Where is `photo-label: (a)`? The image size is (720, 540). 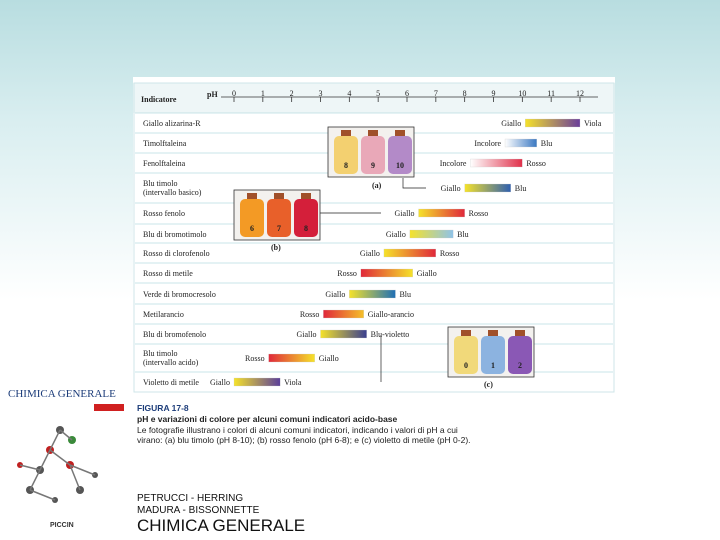 photo-label: (a) is located at coordinates (377, 185).